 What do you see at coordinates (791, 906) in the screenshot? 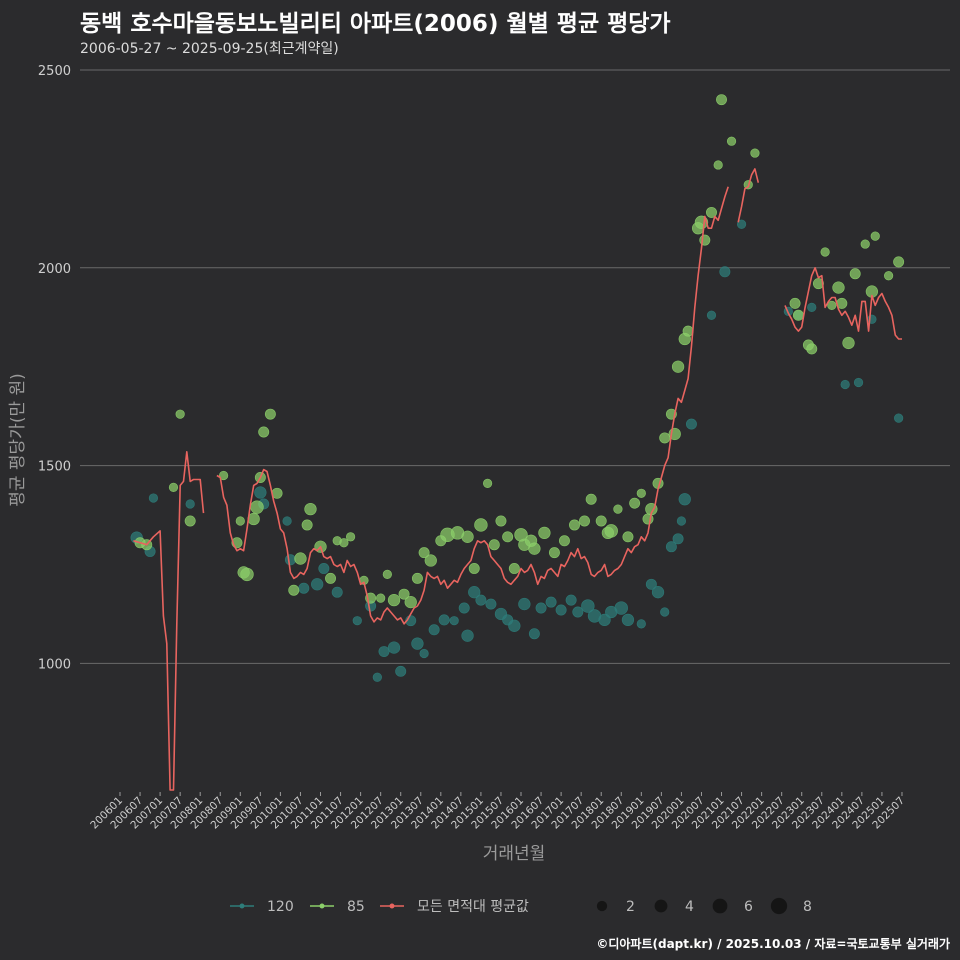
I see `legend-size-8: 8` at bounding box center [791, 906].